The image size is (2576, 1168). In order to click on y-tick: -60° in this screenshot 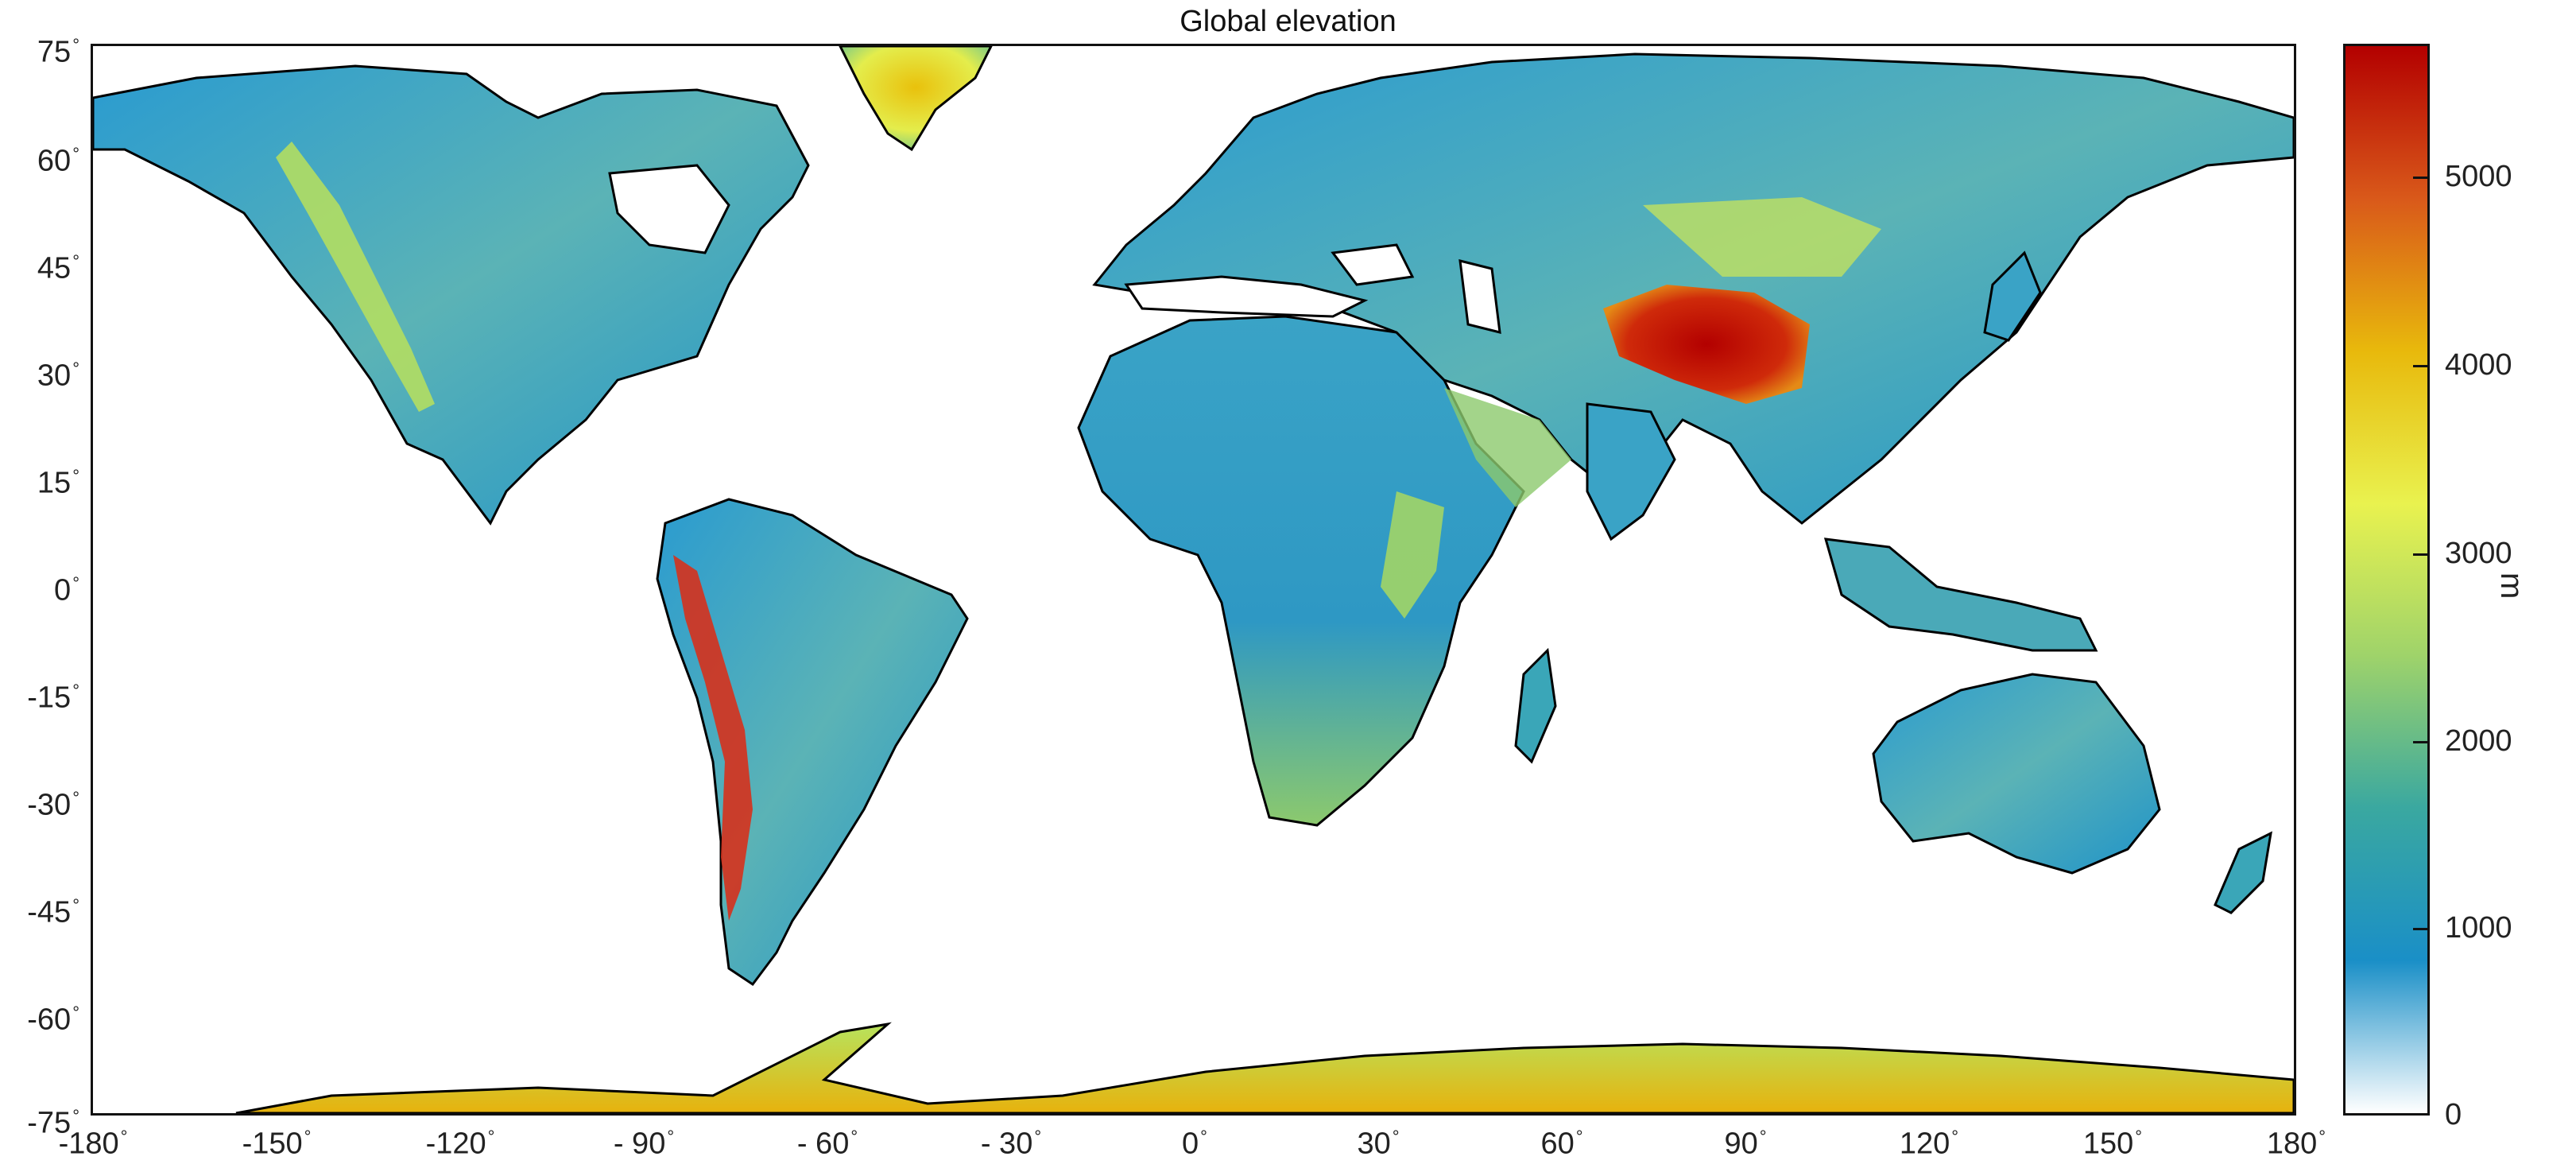, I will do `click(53, 1020)`.